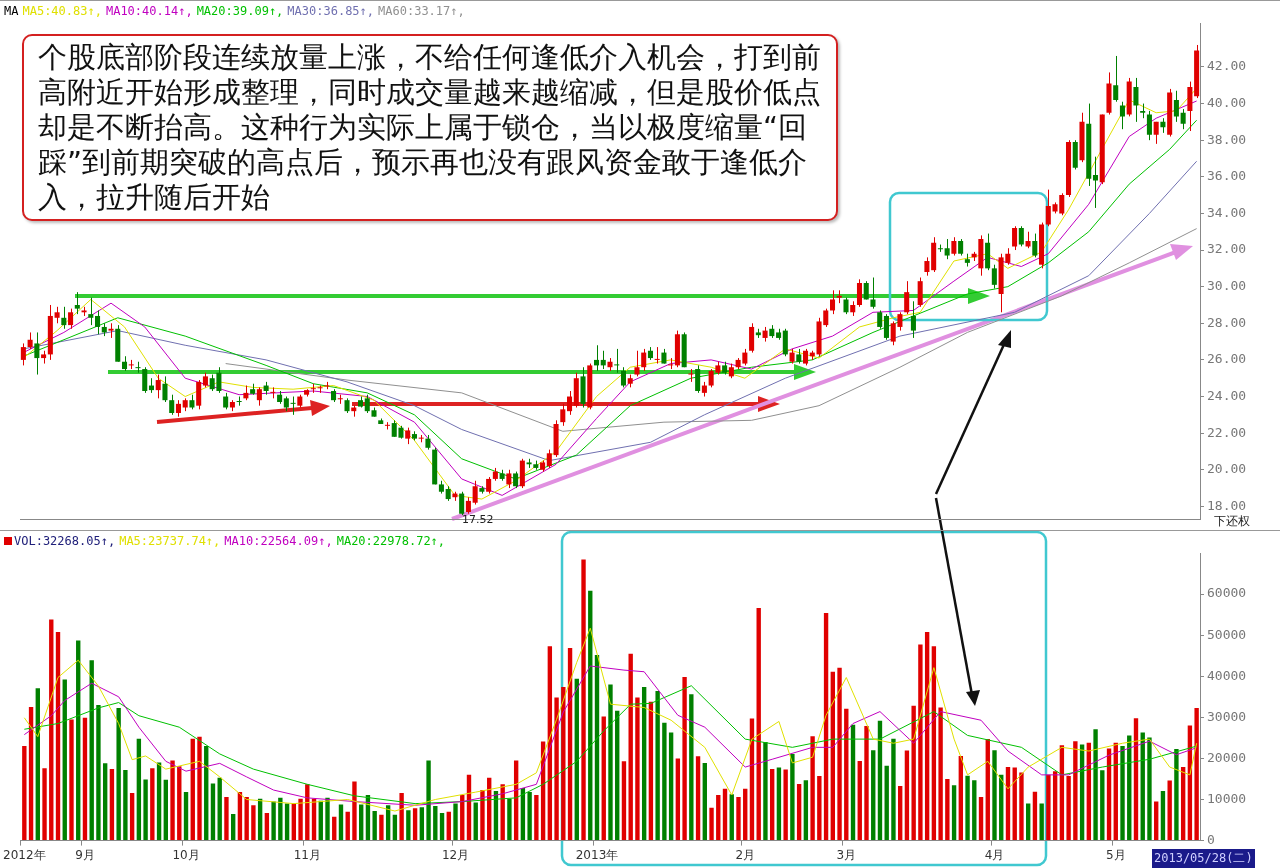 The width and height of the screenshot is (1280, 868). Describe the element at coordinates (1227, 469) in the screenshot. I see `y-tick-label: 20.00` at that location.